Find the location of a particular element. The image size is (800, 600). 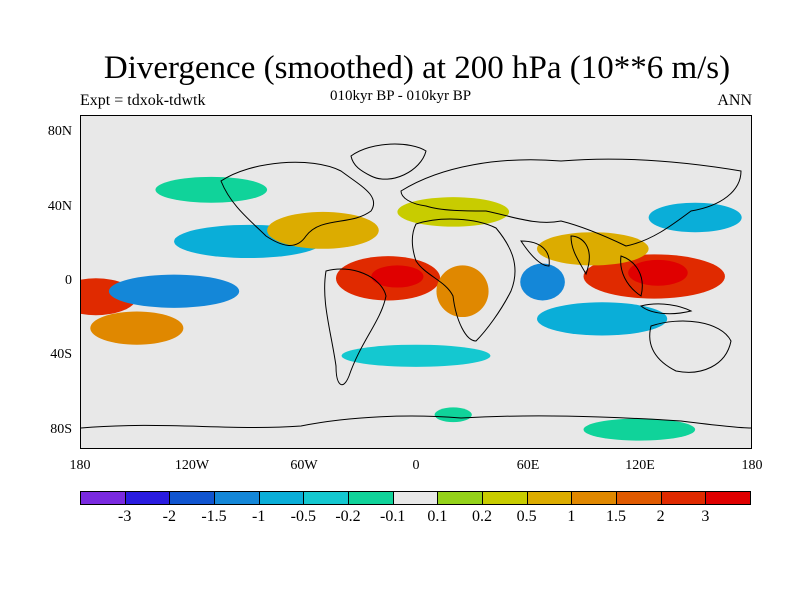

x-tick-0: 0 is located at coordinates (416, 465).